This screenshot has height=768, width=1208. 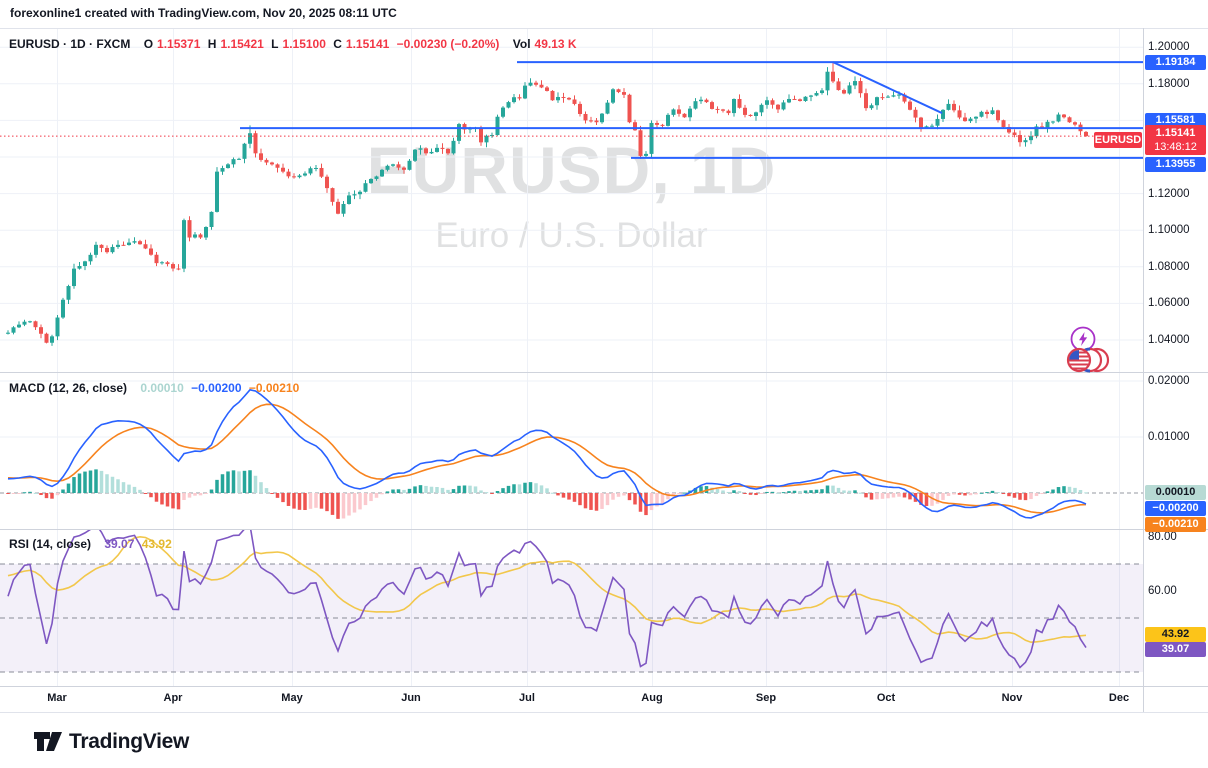 What do you see at coordinates (337, 44) in the screenshot?
I see `close-label: C` at bounding box center [337, 44].